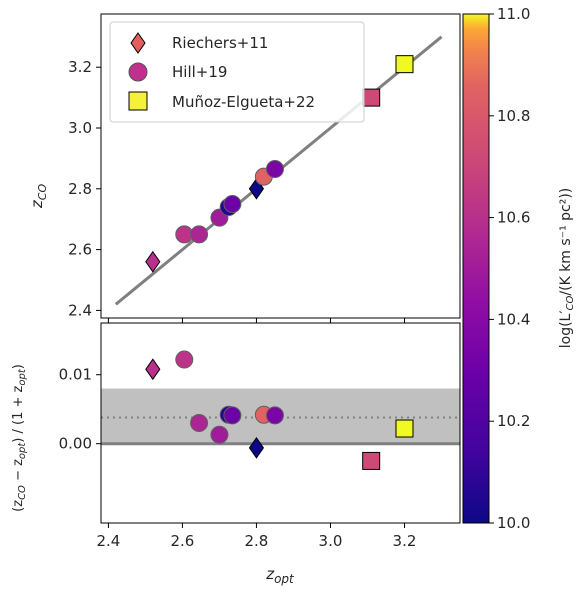 This screenshot has height=592, width=577. Describe the element at coordinates (80, 189) in the screenshot. I see `top-y-tick-label: 2.8` at that location.